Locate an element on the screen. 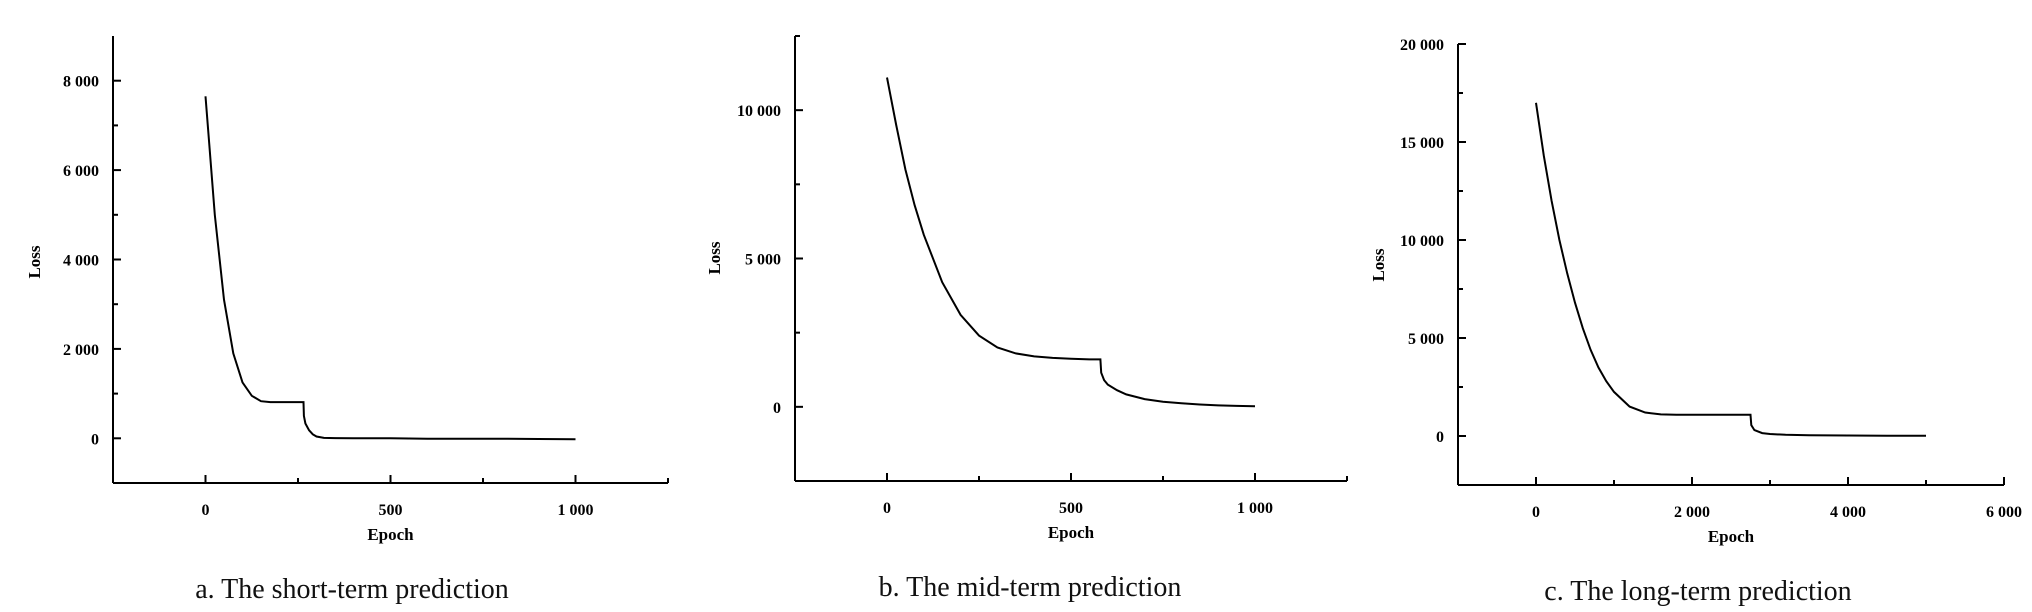 The width and height of the screenshot is (2032, 612). x-tick-label: 2 000 is located at coordinates (1692, 512).